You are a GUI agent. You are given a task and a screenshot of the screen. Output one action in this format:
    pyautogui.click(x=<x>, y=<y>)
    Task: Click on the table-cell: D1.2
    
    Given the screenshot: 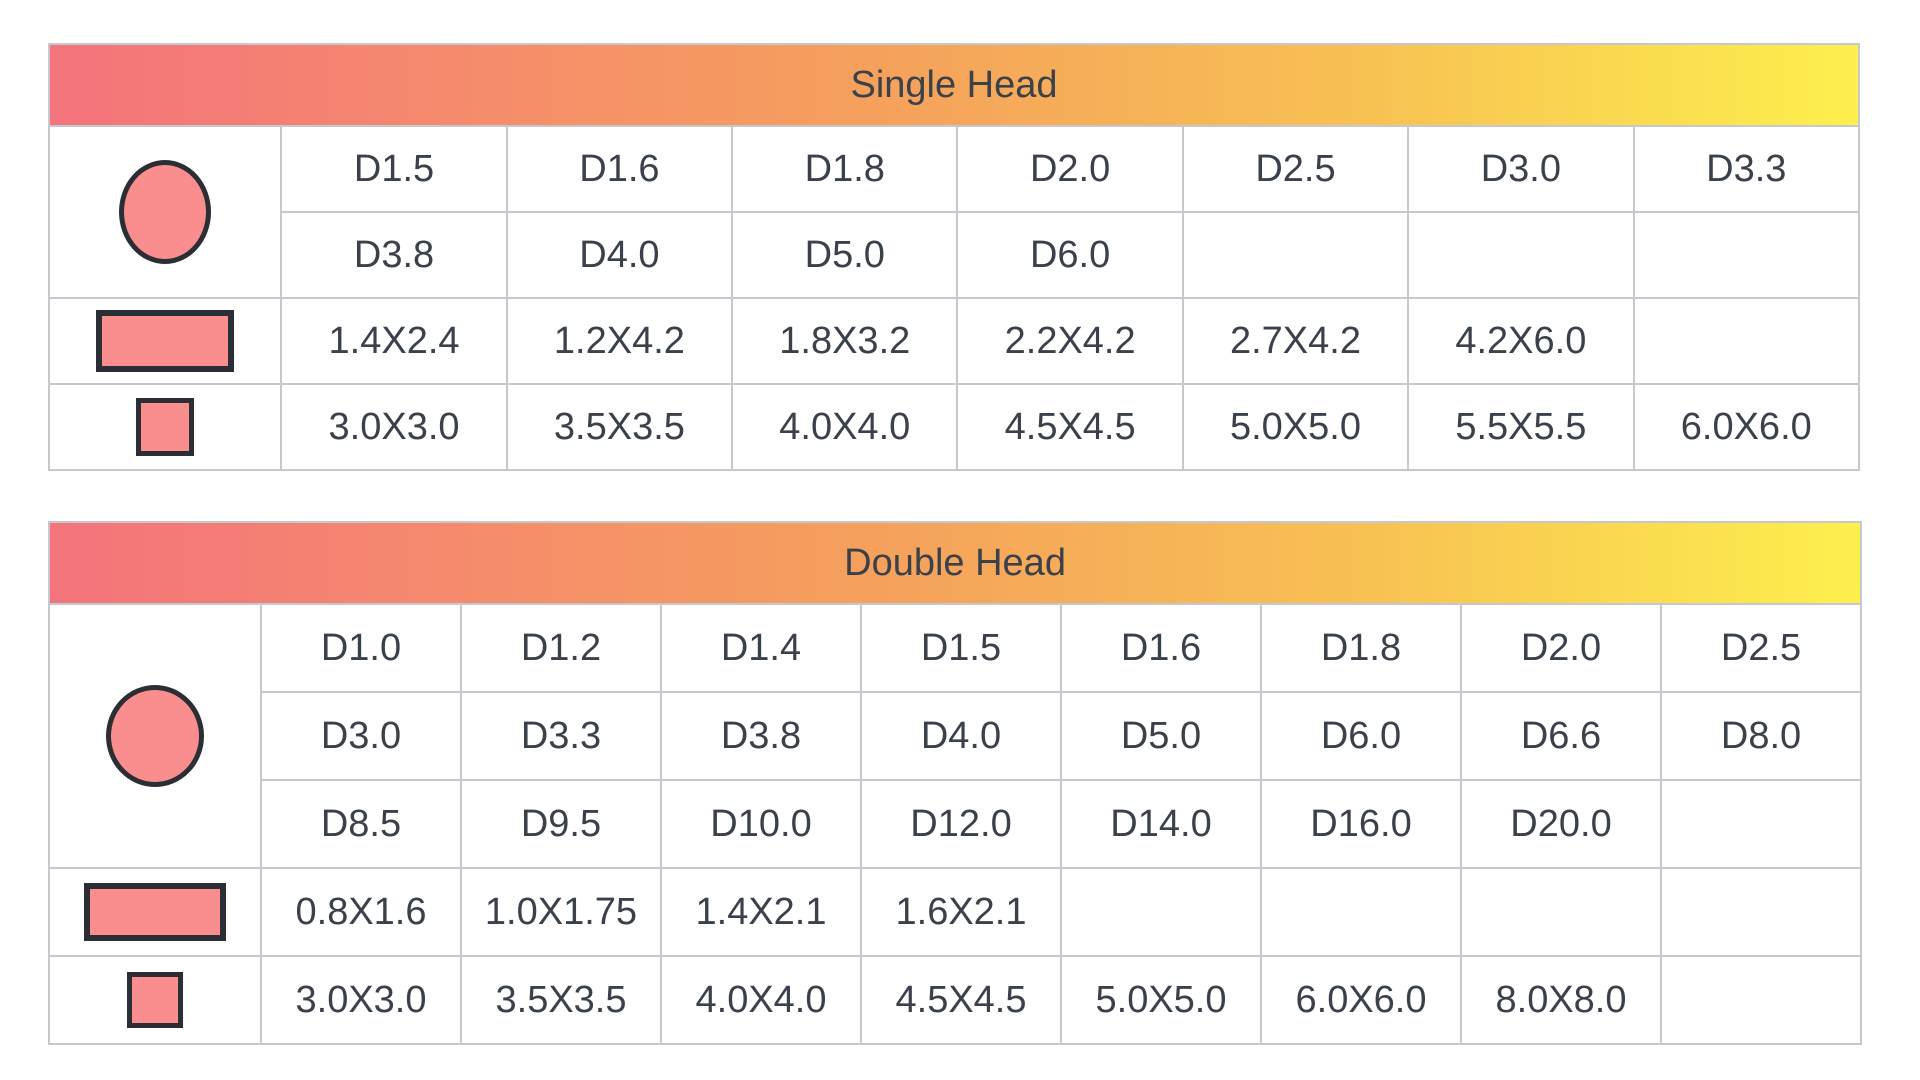 What is the action you would take?
    pyautogui.click(x=561, y=648)
    